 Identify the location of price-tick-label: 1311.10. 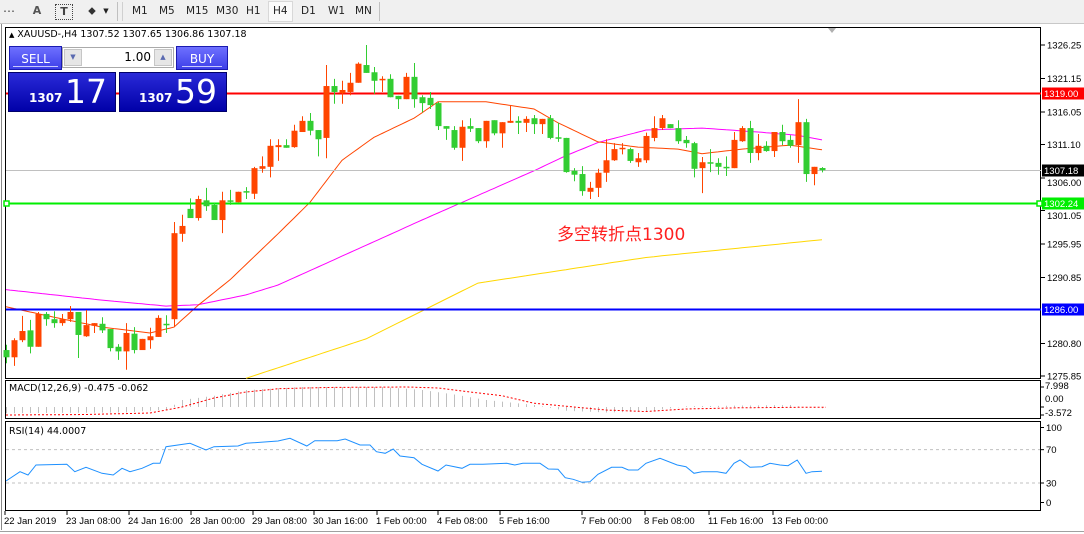
(1064, 145).